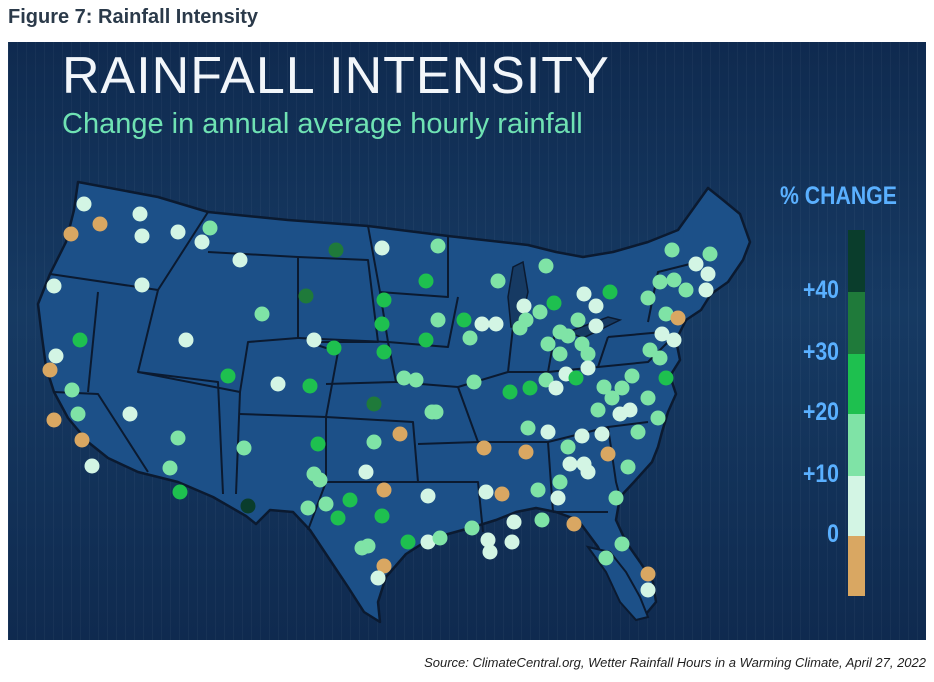  Describe the element at coordinates (322, 124) in the screenshot. I see `map-subtitle: Change in annual average hourly rainfall` at that location.